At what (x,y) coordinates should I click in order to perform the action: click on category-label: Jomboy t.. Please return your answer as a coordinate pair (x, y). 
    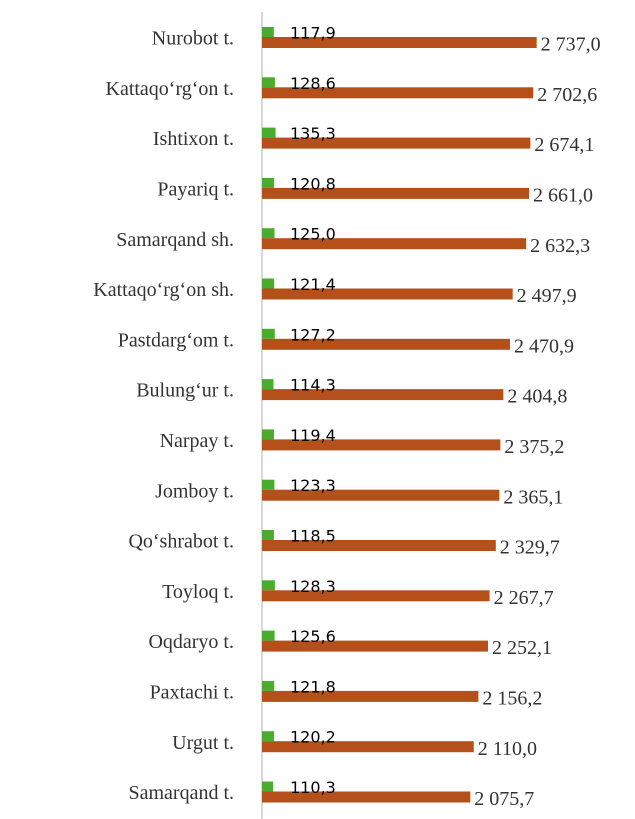
    Looking at the image, I should click on (194, 491).